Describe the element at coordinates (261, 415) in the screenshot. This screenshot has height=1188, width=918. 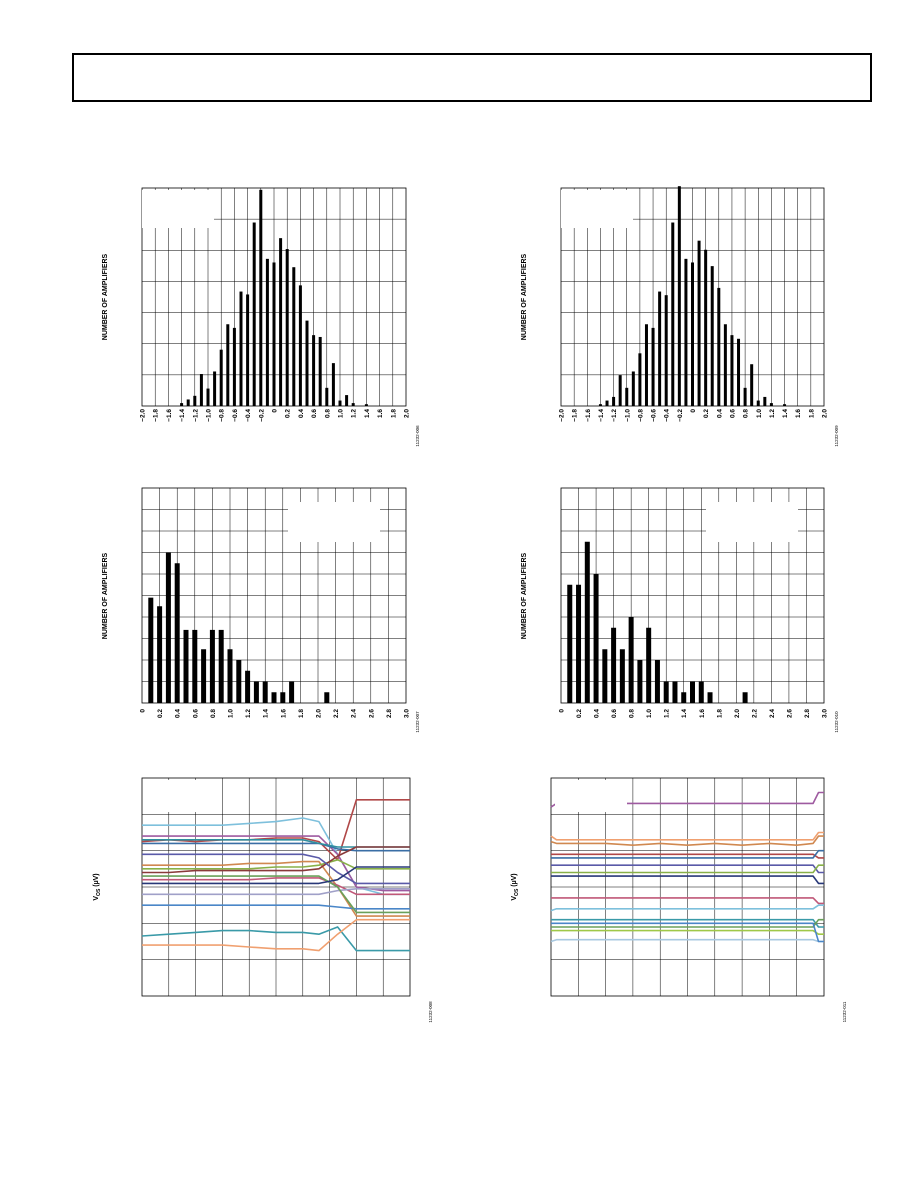
I see `x-tick-label: −0.2` at that location.